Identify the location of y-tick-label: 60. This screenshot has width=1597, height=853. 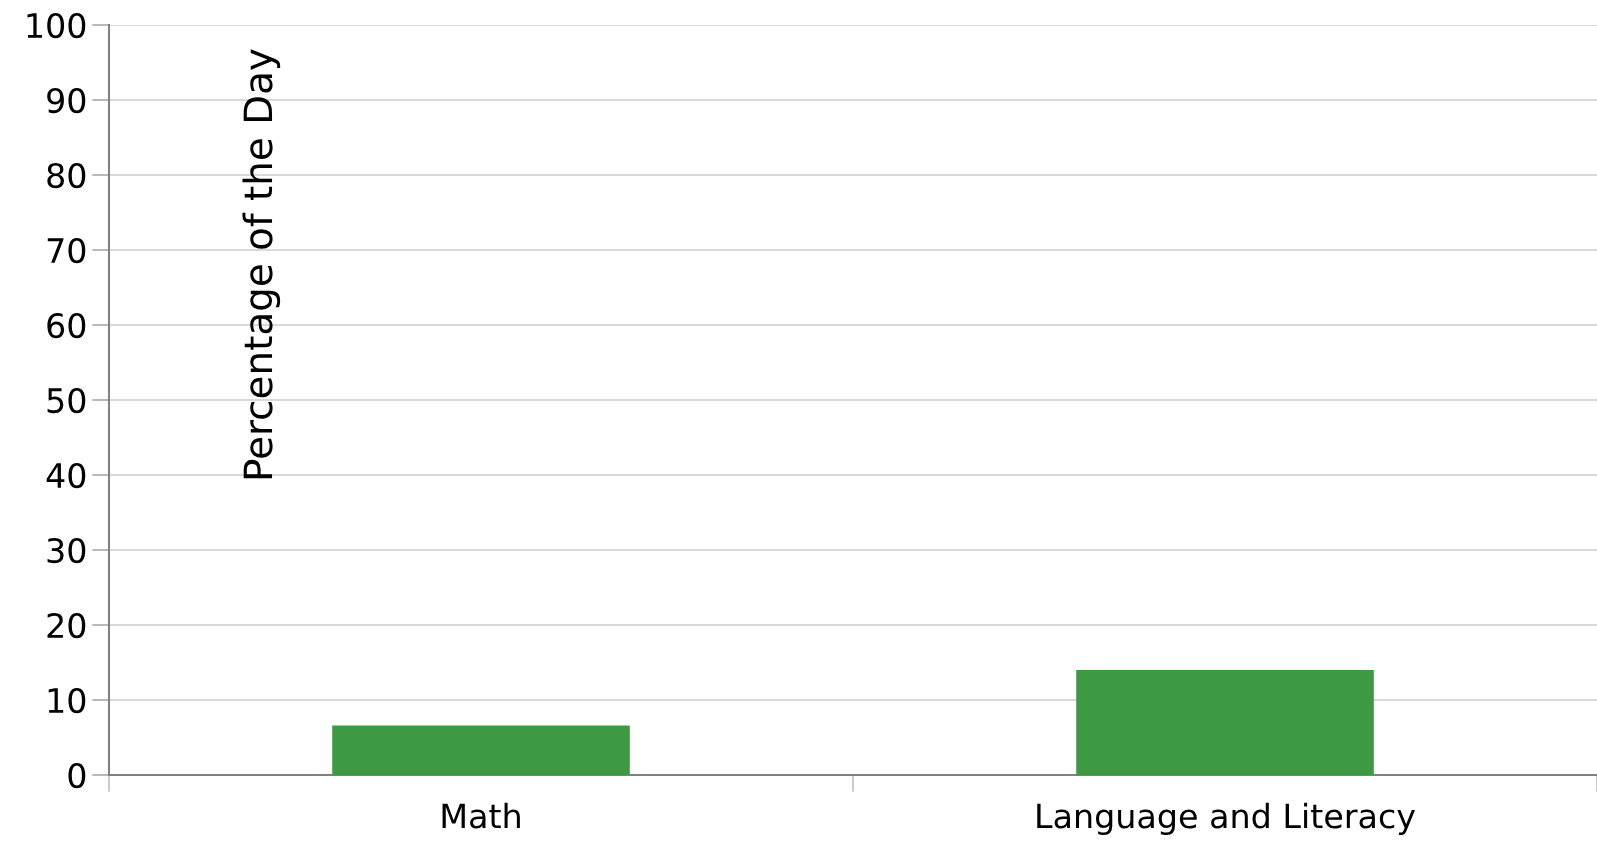
(66, 325).